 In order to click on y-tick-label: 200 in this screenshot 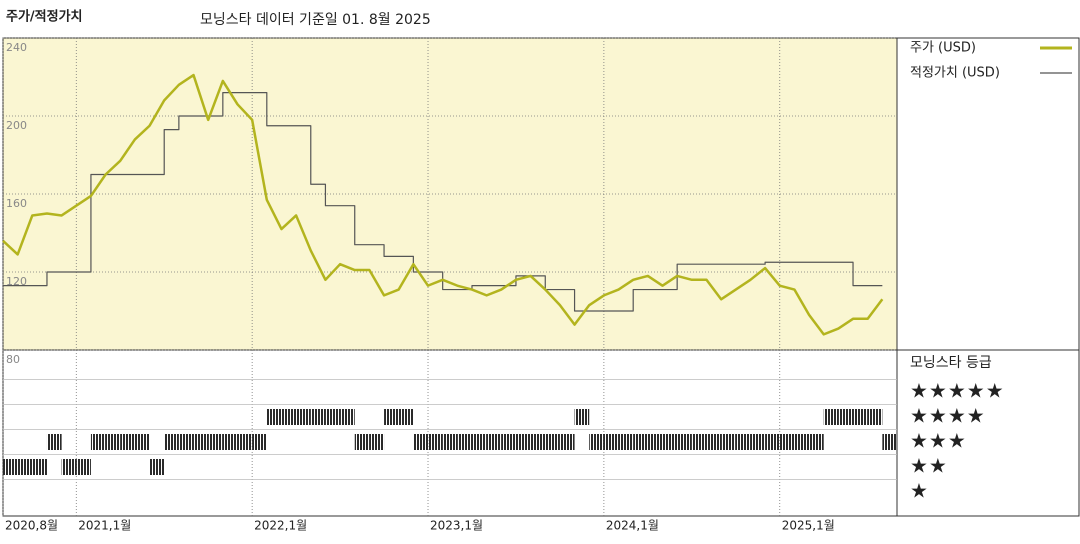, I will do `click(16, 125)`.